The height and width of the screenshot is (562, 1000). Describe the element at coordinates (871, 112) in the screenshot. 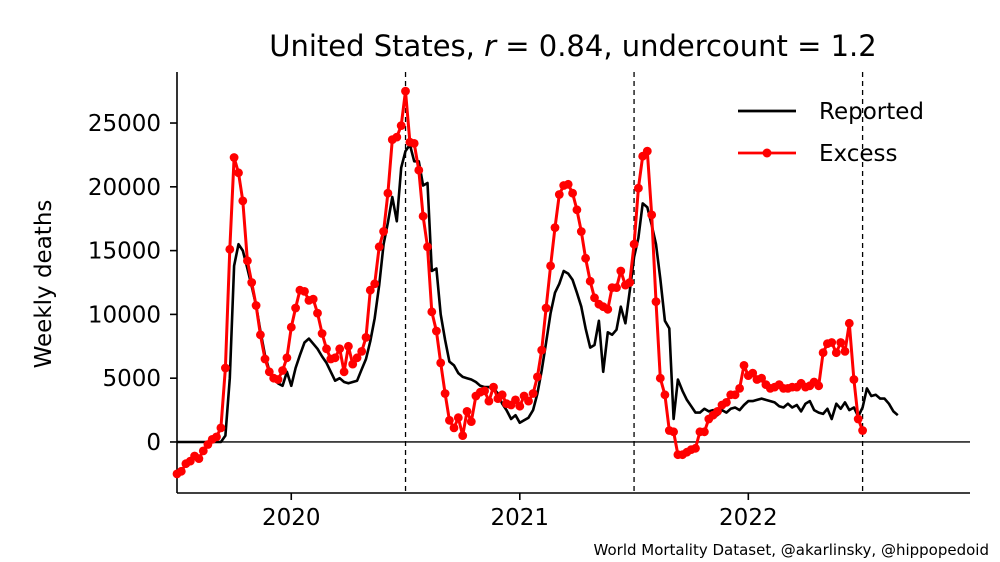

I see `legend-reported-label: Reported` at that location.